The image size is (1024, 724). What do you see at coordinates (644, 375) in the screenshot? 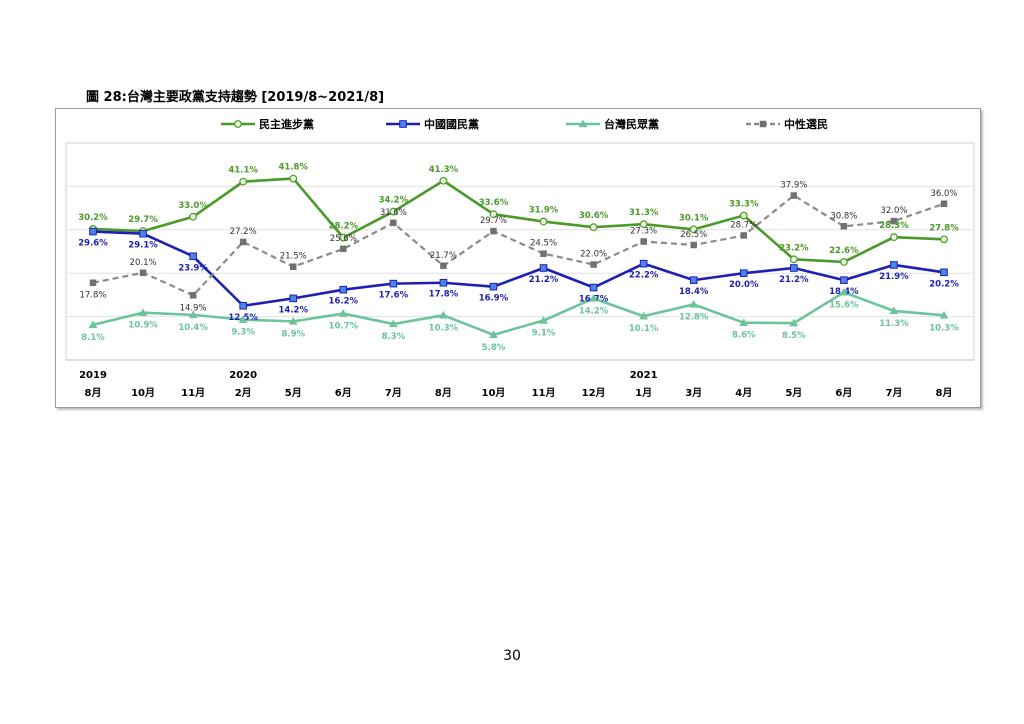
I see `x-year-label: 2021` at bounding box center [644, 375].